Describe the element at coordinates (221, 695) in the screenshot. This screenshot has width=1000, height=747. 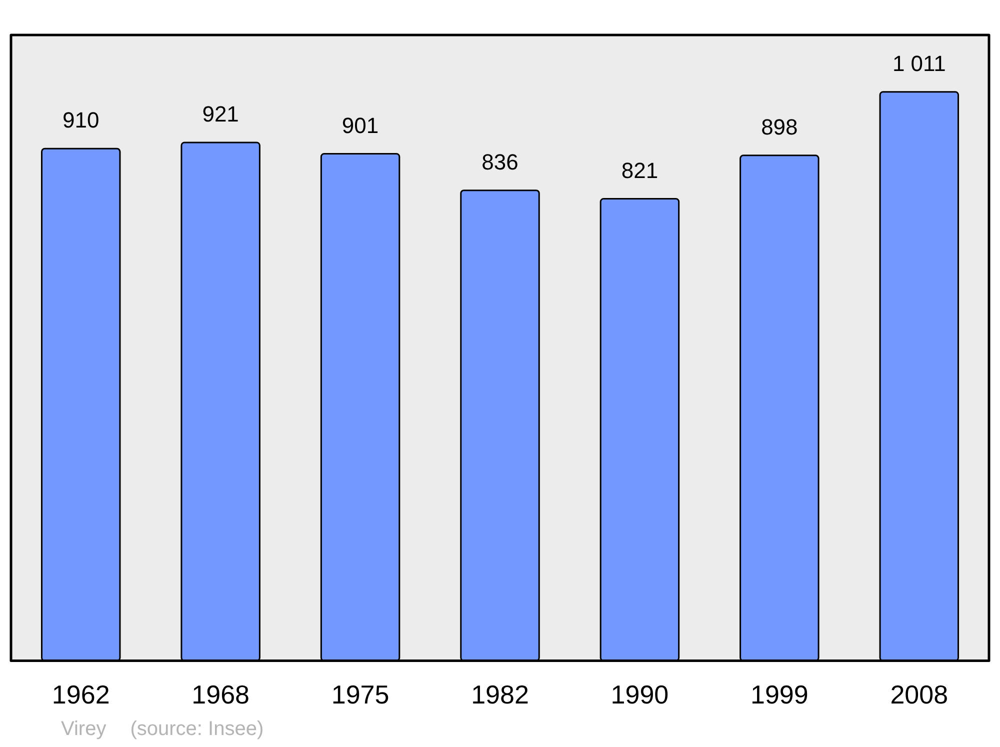
I see `x-tick-label: 1968` at that location.